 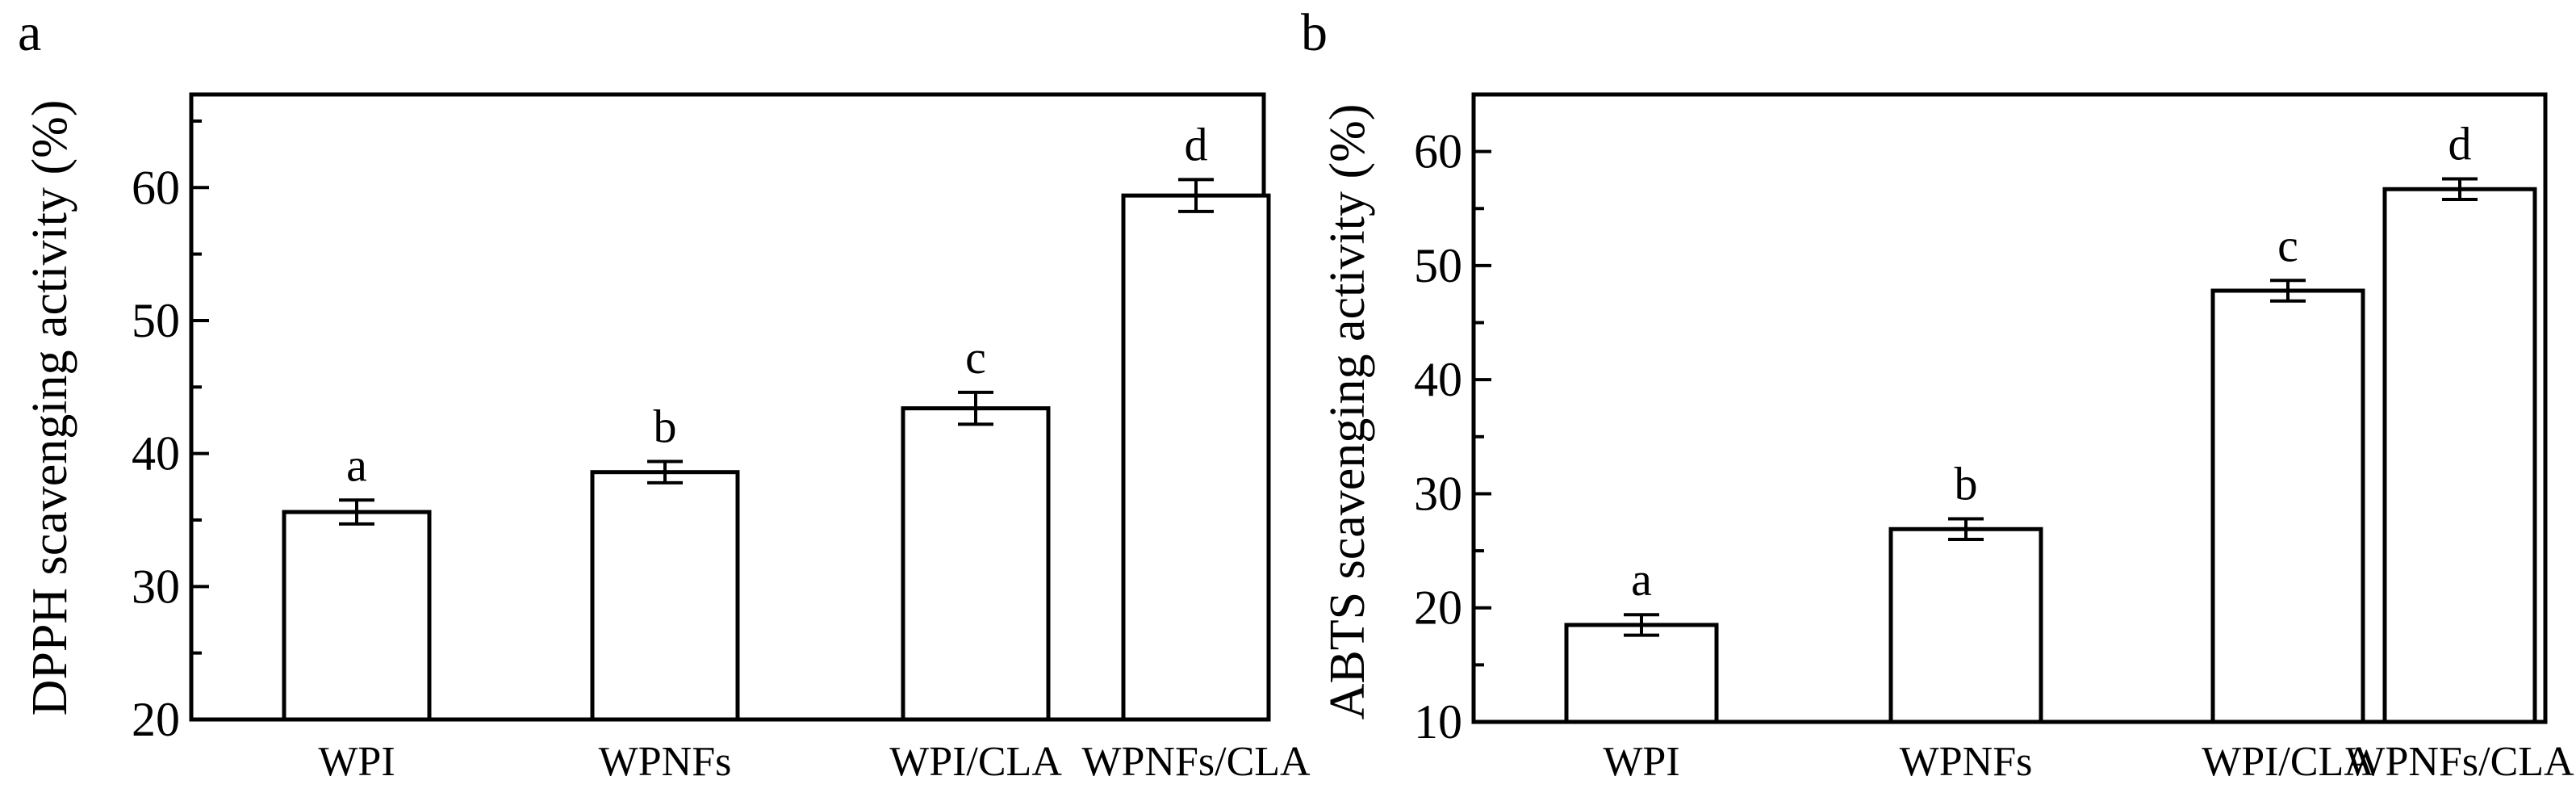 I want to click on panel-a-label: a, so click(x=29, y=32).